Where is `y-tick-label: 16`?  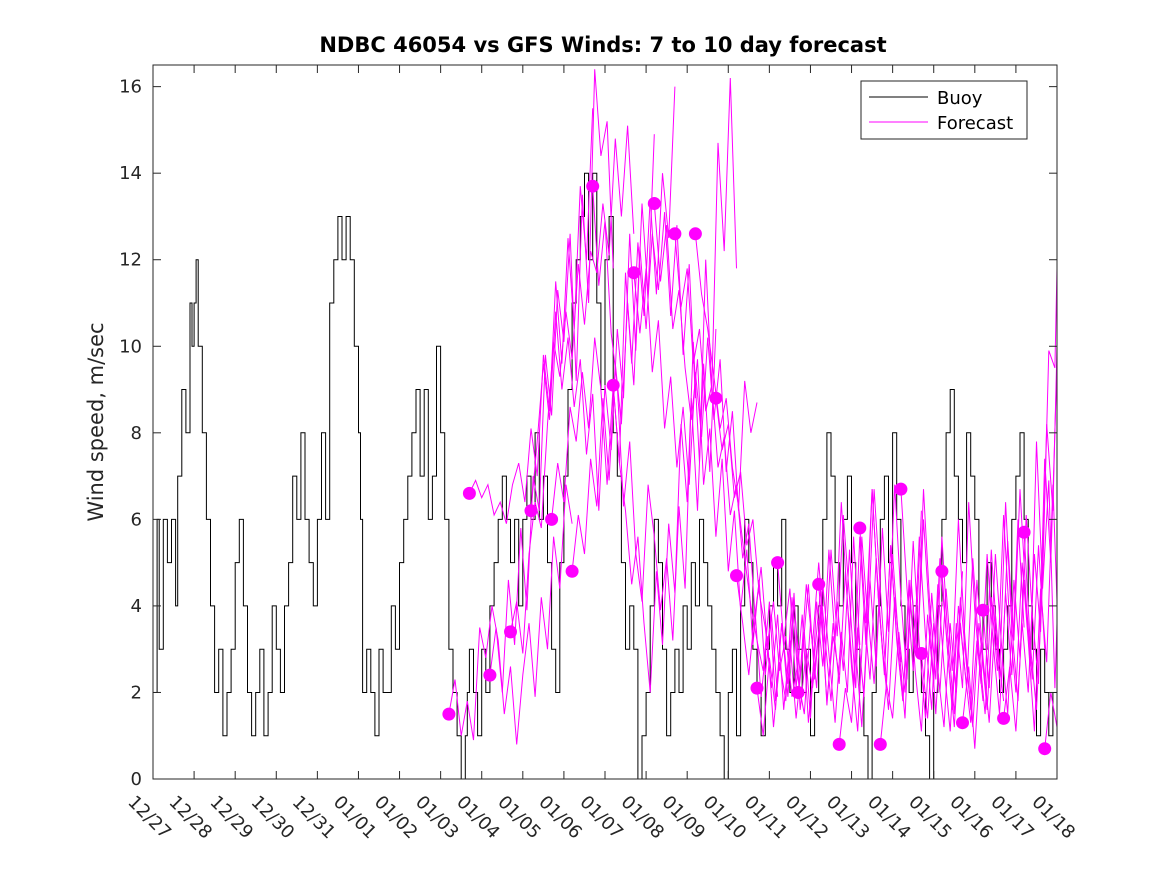 y-tick-label: 16 is located at coordinates (130, 87).